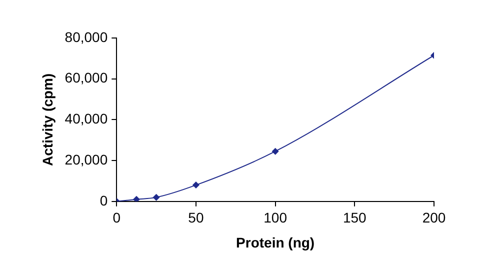 The image size is (482, 268). I want to click on x-tick-label: 150, so click(354, 218).